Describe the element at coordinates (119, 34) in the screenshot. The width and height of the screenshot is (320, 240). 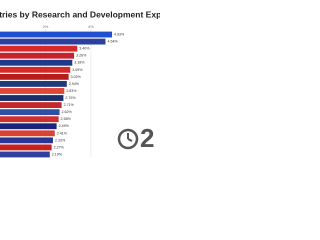
I see `value-label: 4.93%` at that location.